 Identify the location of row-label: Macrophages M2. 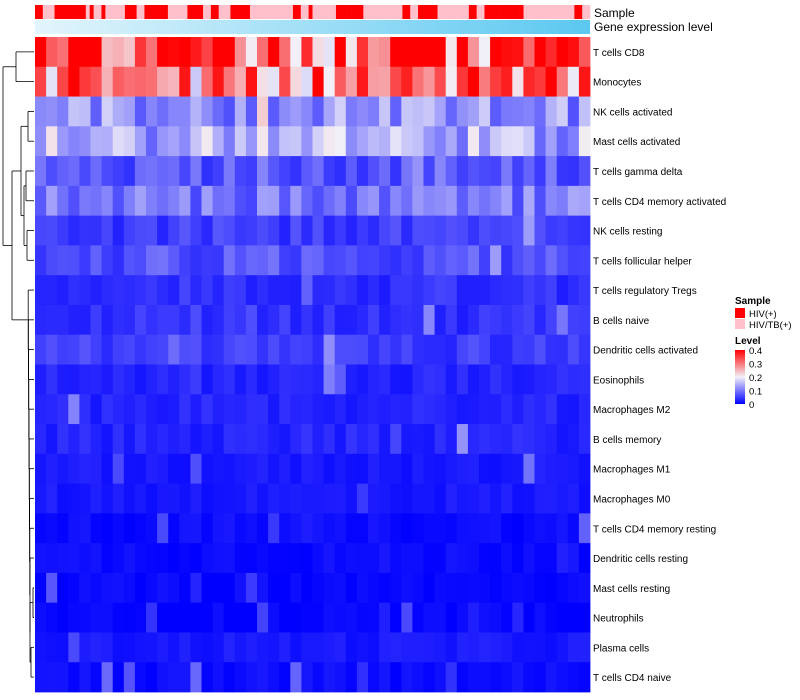
(632, 410).